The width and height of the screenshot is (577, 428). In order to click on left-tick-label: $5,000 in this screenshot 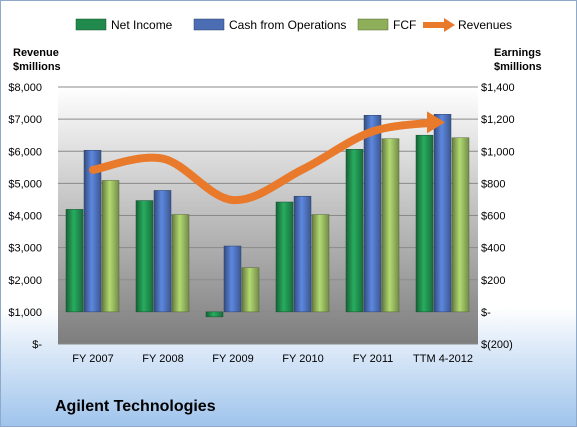, I will do `click(25, 184)`.